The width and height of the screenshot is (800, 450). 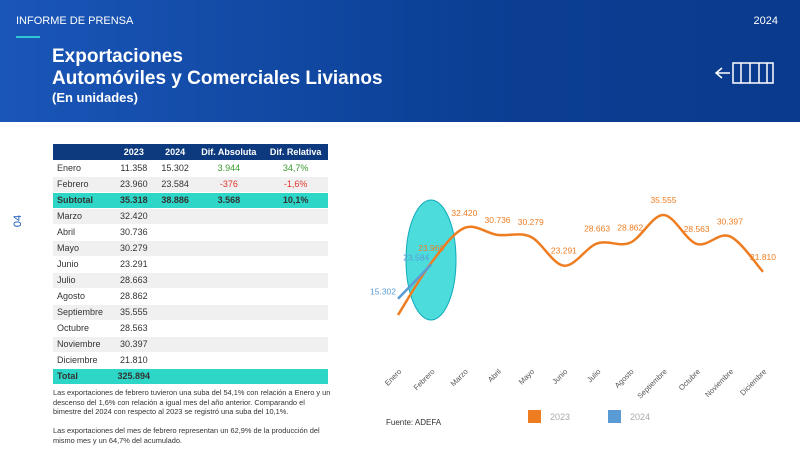 I want to click on data-label: 30.279, so click(x=531, y=222).